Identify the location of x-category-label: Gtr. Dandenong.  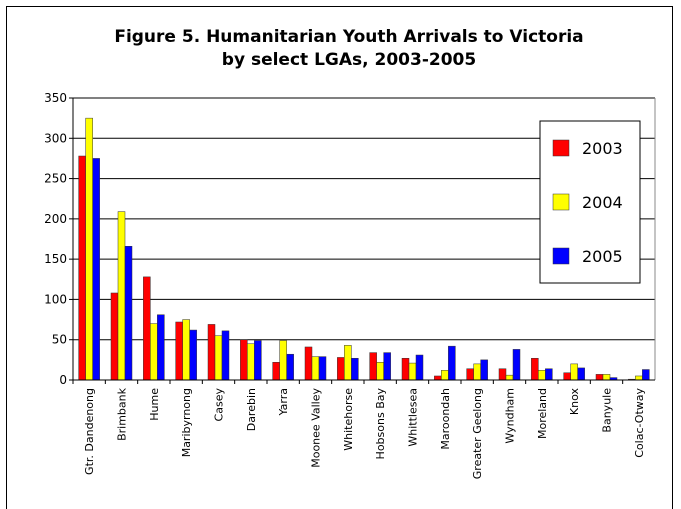
(89, 431).